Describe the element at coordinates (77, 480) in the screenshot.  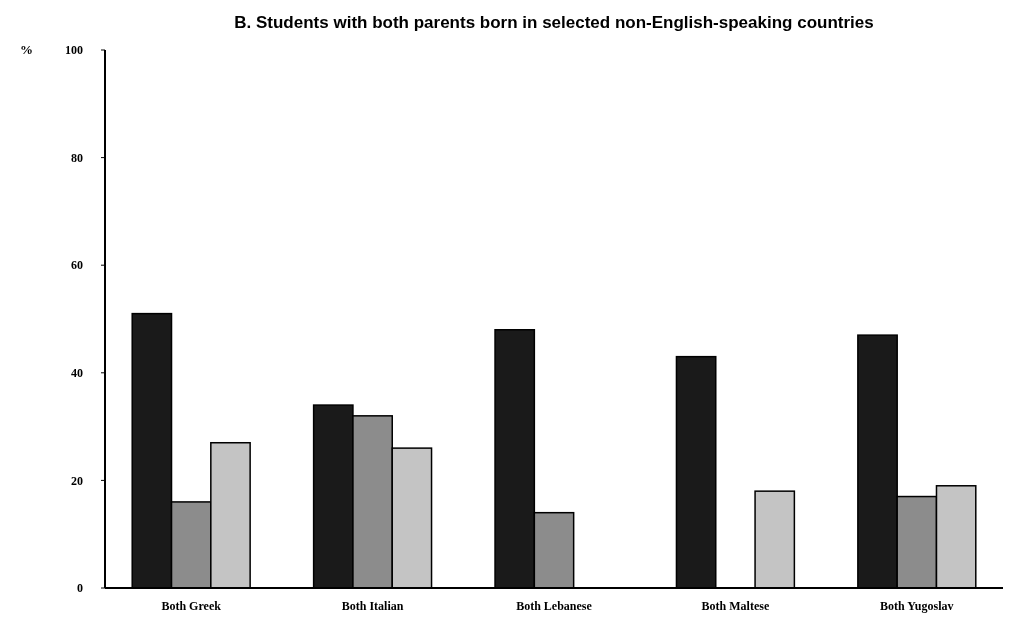
I see `y-tick-label: 20` at that location.